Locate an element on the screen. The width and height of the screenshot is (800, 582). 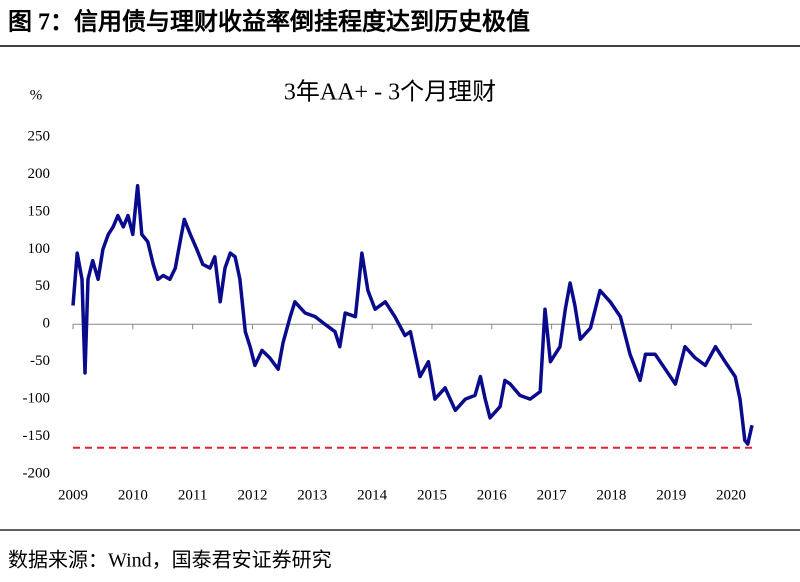
y-tick-label: 200 is located at coordinates (39, 174).